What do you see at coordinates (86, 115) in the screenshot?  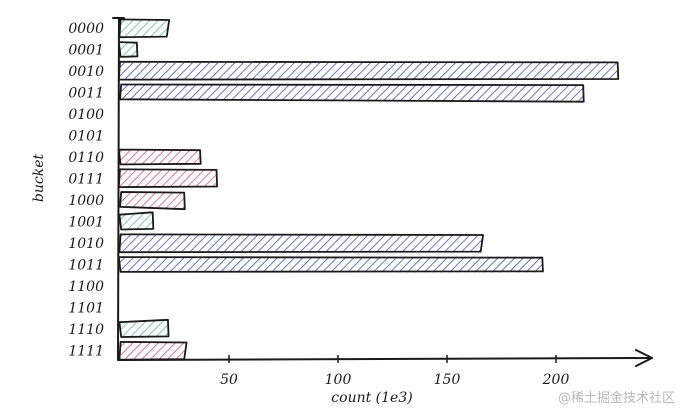 I see `y-tick-label: 0100` at bounding box center [86, 115].